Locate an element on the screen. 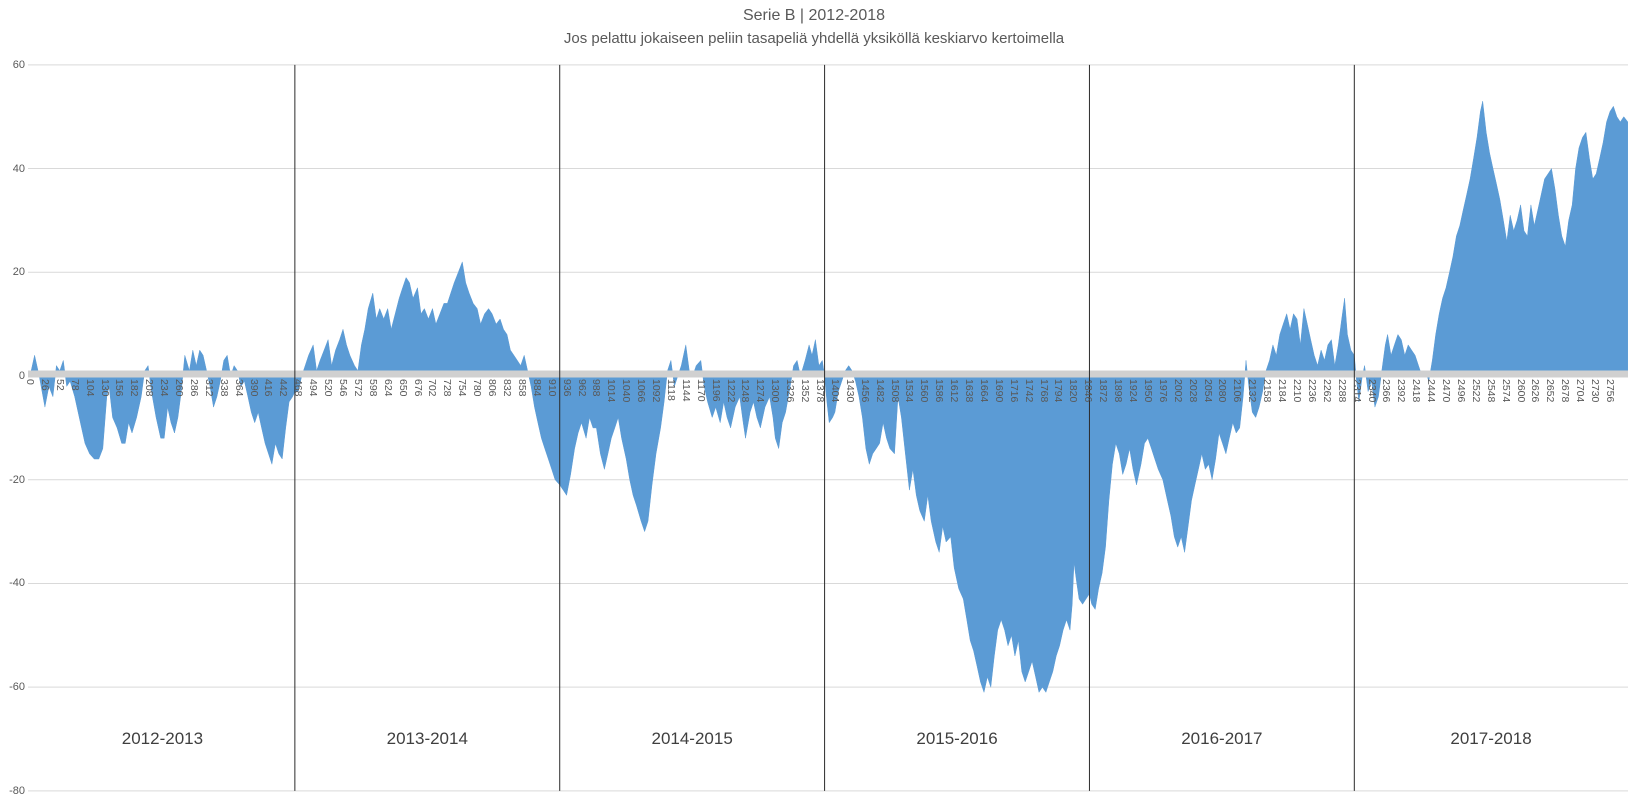  x-axis-tick-label: 650 is located at coordinates (402, 388).